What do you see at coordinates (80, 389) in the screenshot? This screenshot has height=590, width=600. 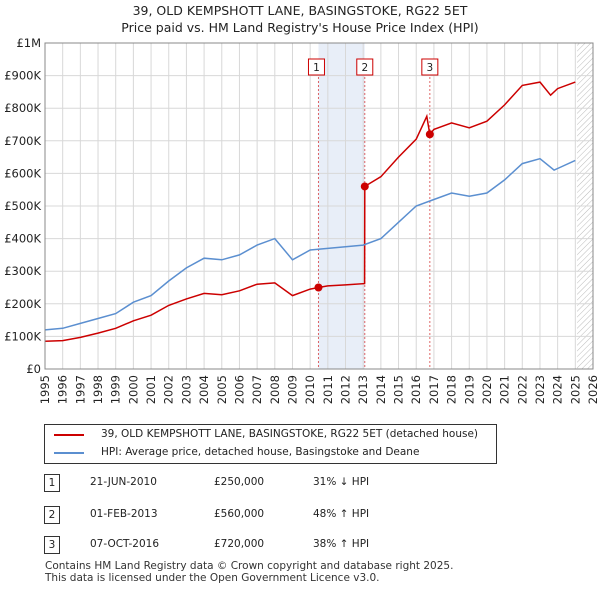 I see `x-tick-label: 1997` at bounding box center [80, 389].